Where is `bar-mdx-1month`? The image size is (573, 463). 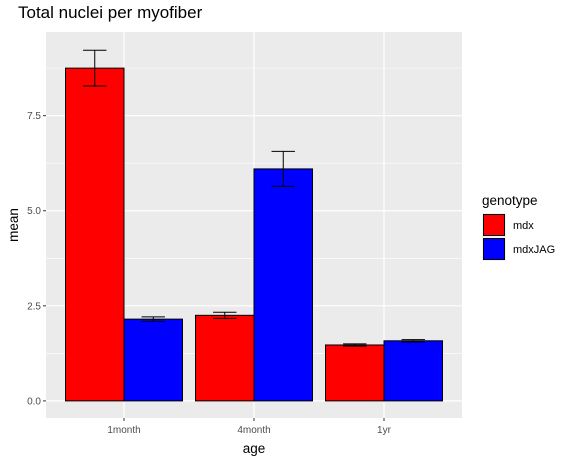 bar-mdx-1month is located at coordinates (95, 234).